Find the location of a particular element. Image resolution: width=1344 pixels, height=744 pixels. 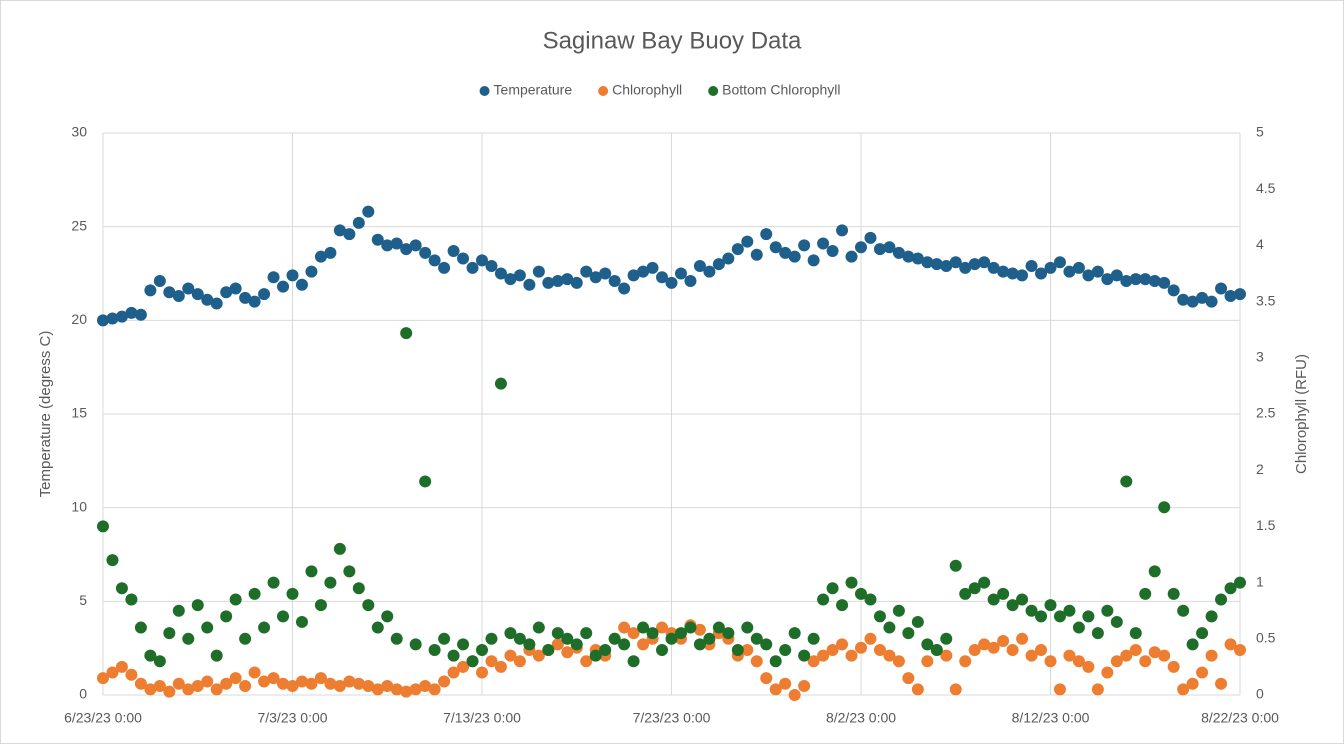

y2-axis-label: Chlorophyll (RFU) is located at coordinates (1301, 414).